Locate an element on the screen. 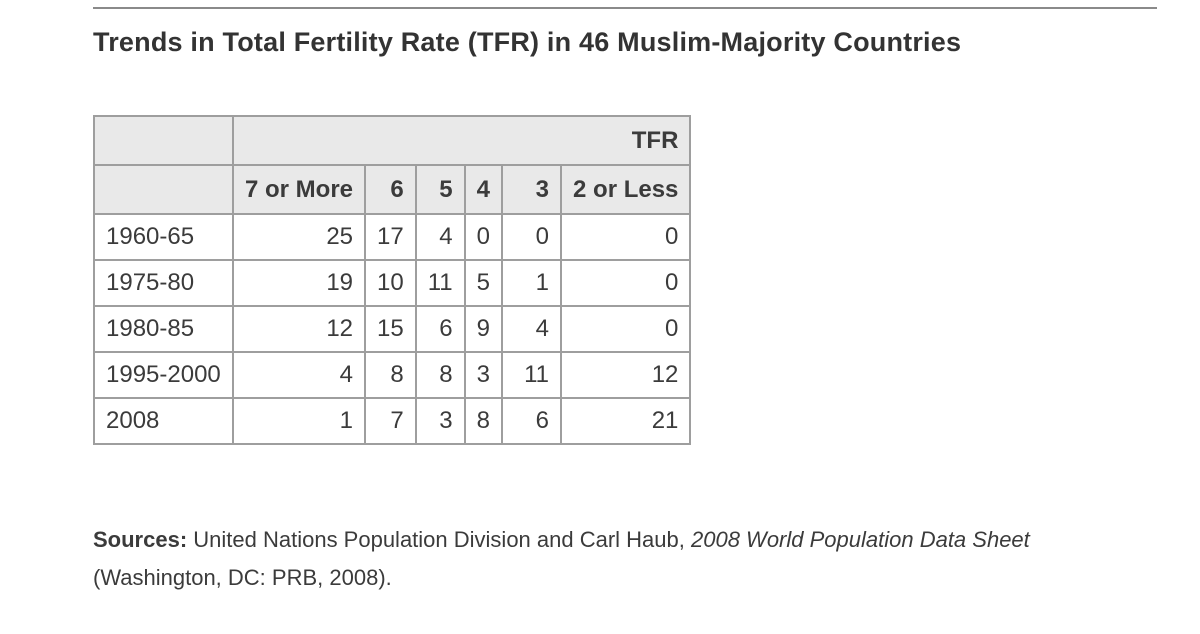 The height and width of the screenshot is (634, 1200). table-row: 1980-85 12 15 6 9 4 0 is located at coordinates (392, 329).